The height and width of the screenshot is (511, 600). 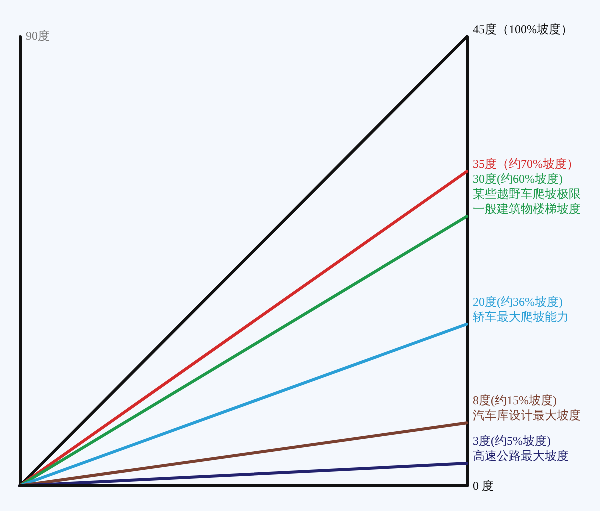 I want to click on series-label: 0 度, so click(x=483, y=486).